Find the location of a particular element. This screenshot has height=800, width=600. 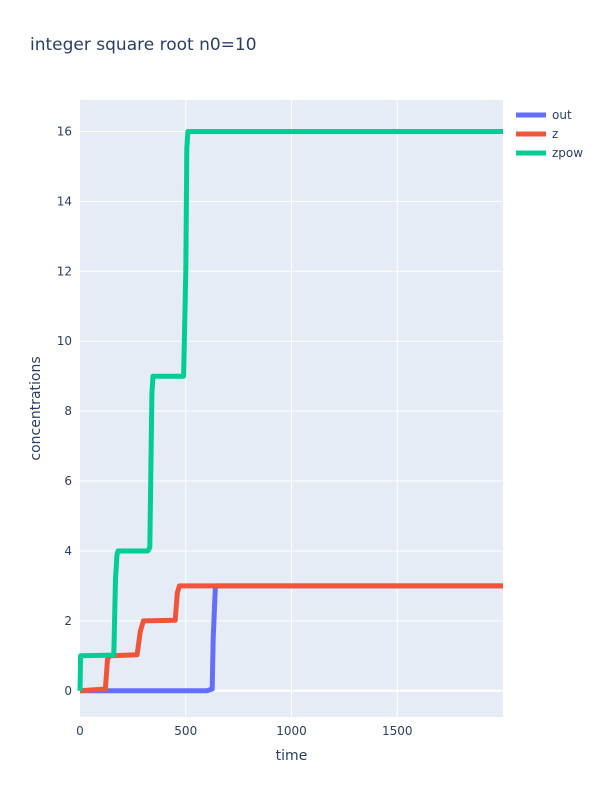

legend: out z zpow is located at coordinates (549, 134).